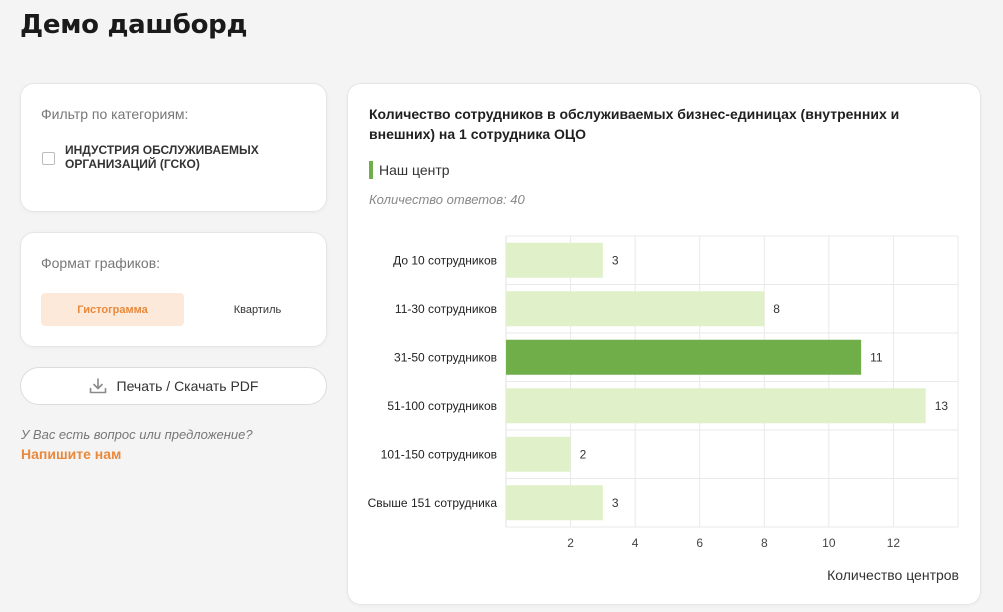 The image size is (1003, 612). I want to click on x-tick-label: 8, so click(764, 543).